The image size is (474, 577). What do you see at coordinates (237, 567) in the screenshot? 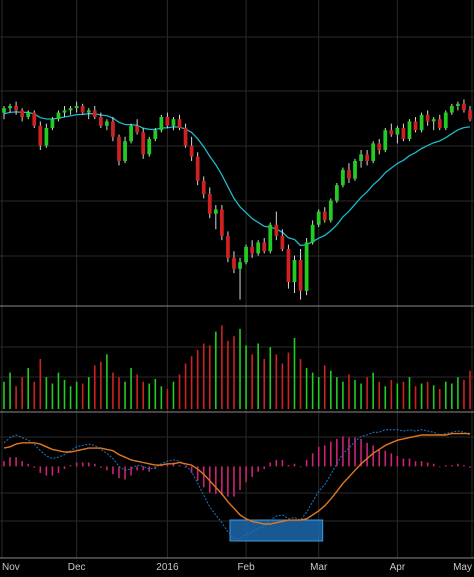
I see `x-axis: Nov Dec 2016 Feb Mar Apr May` at bounding box center [237, 567].